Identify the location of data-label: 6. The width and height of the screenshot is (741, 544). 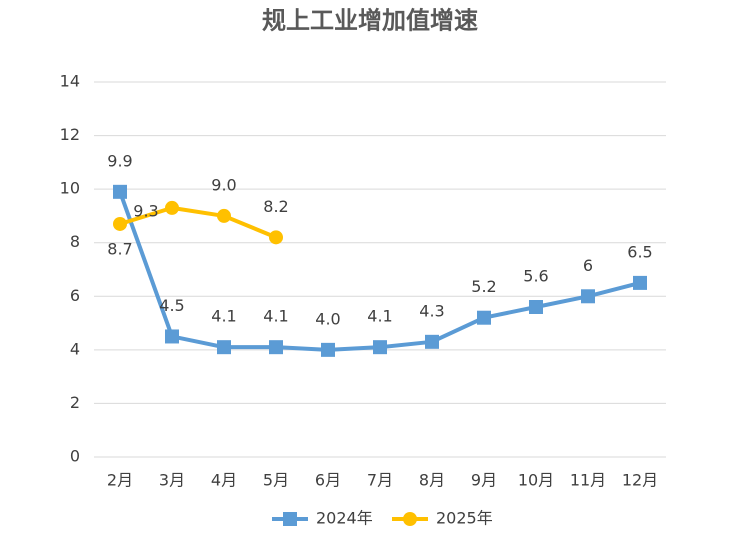
(588, 265).